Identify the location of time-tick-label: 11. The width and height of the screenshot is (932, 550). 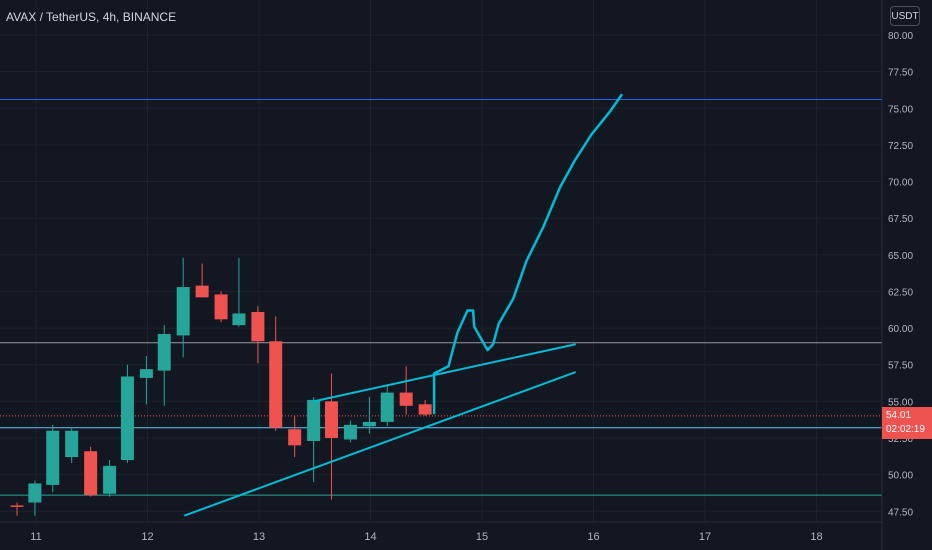
(35, 537).